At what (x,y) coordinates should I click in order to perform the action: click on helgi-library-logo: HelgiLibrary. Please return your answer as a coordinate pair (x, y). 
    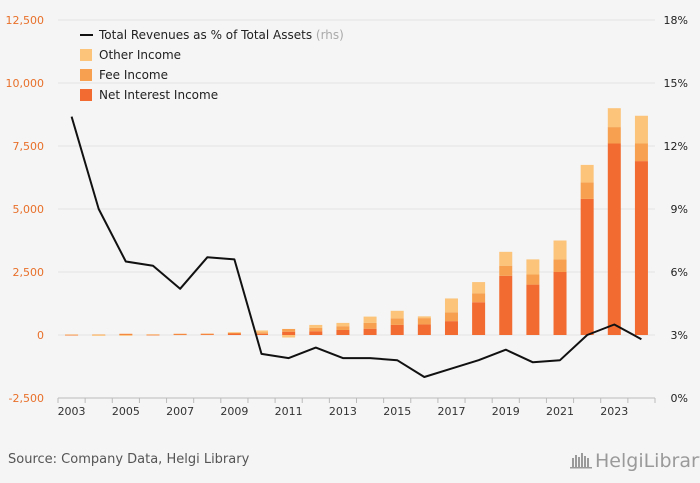
    Looking at the image, I should click on (635, 461).